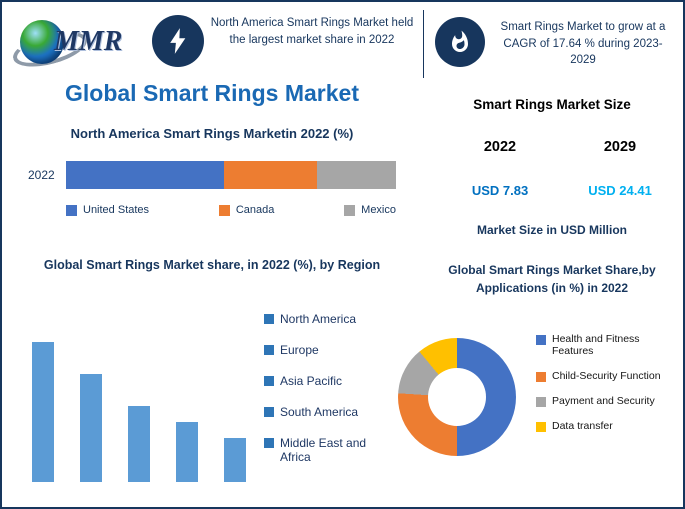 This screenshot has height=509, width=685. What do you see at coordinates (620, 147) in the screenshot?
I see `market-size-year-end: 2029` at bounding box center [620, 147].